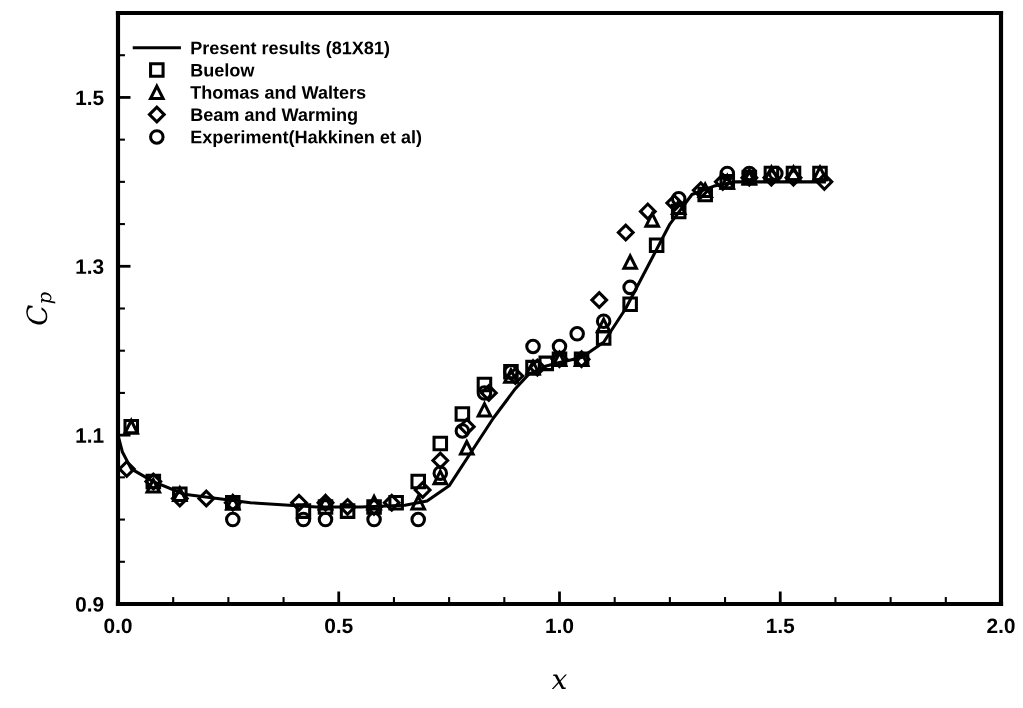  Describe the element at coordinates (339, 626) in the screenshot. I see `x-tick-label: 0.5` at that location.